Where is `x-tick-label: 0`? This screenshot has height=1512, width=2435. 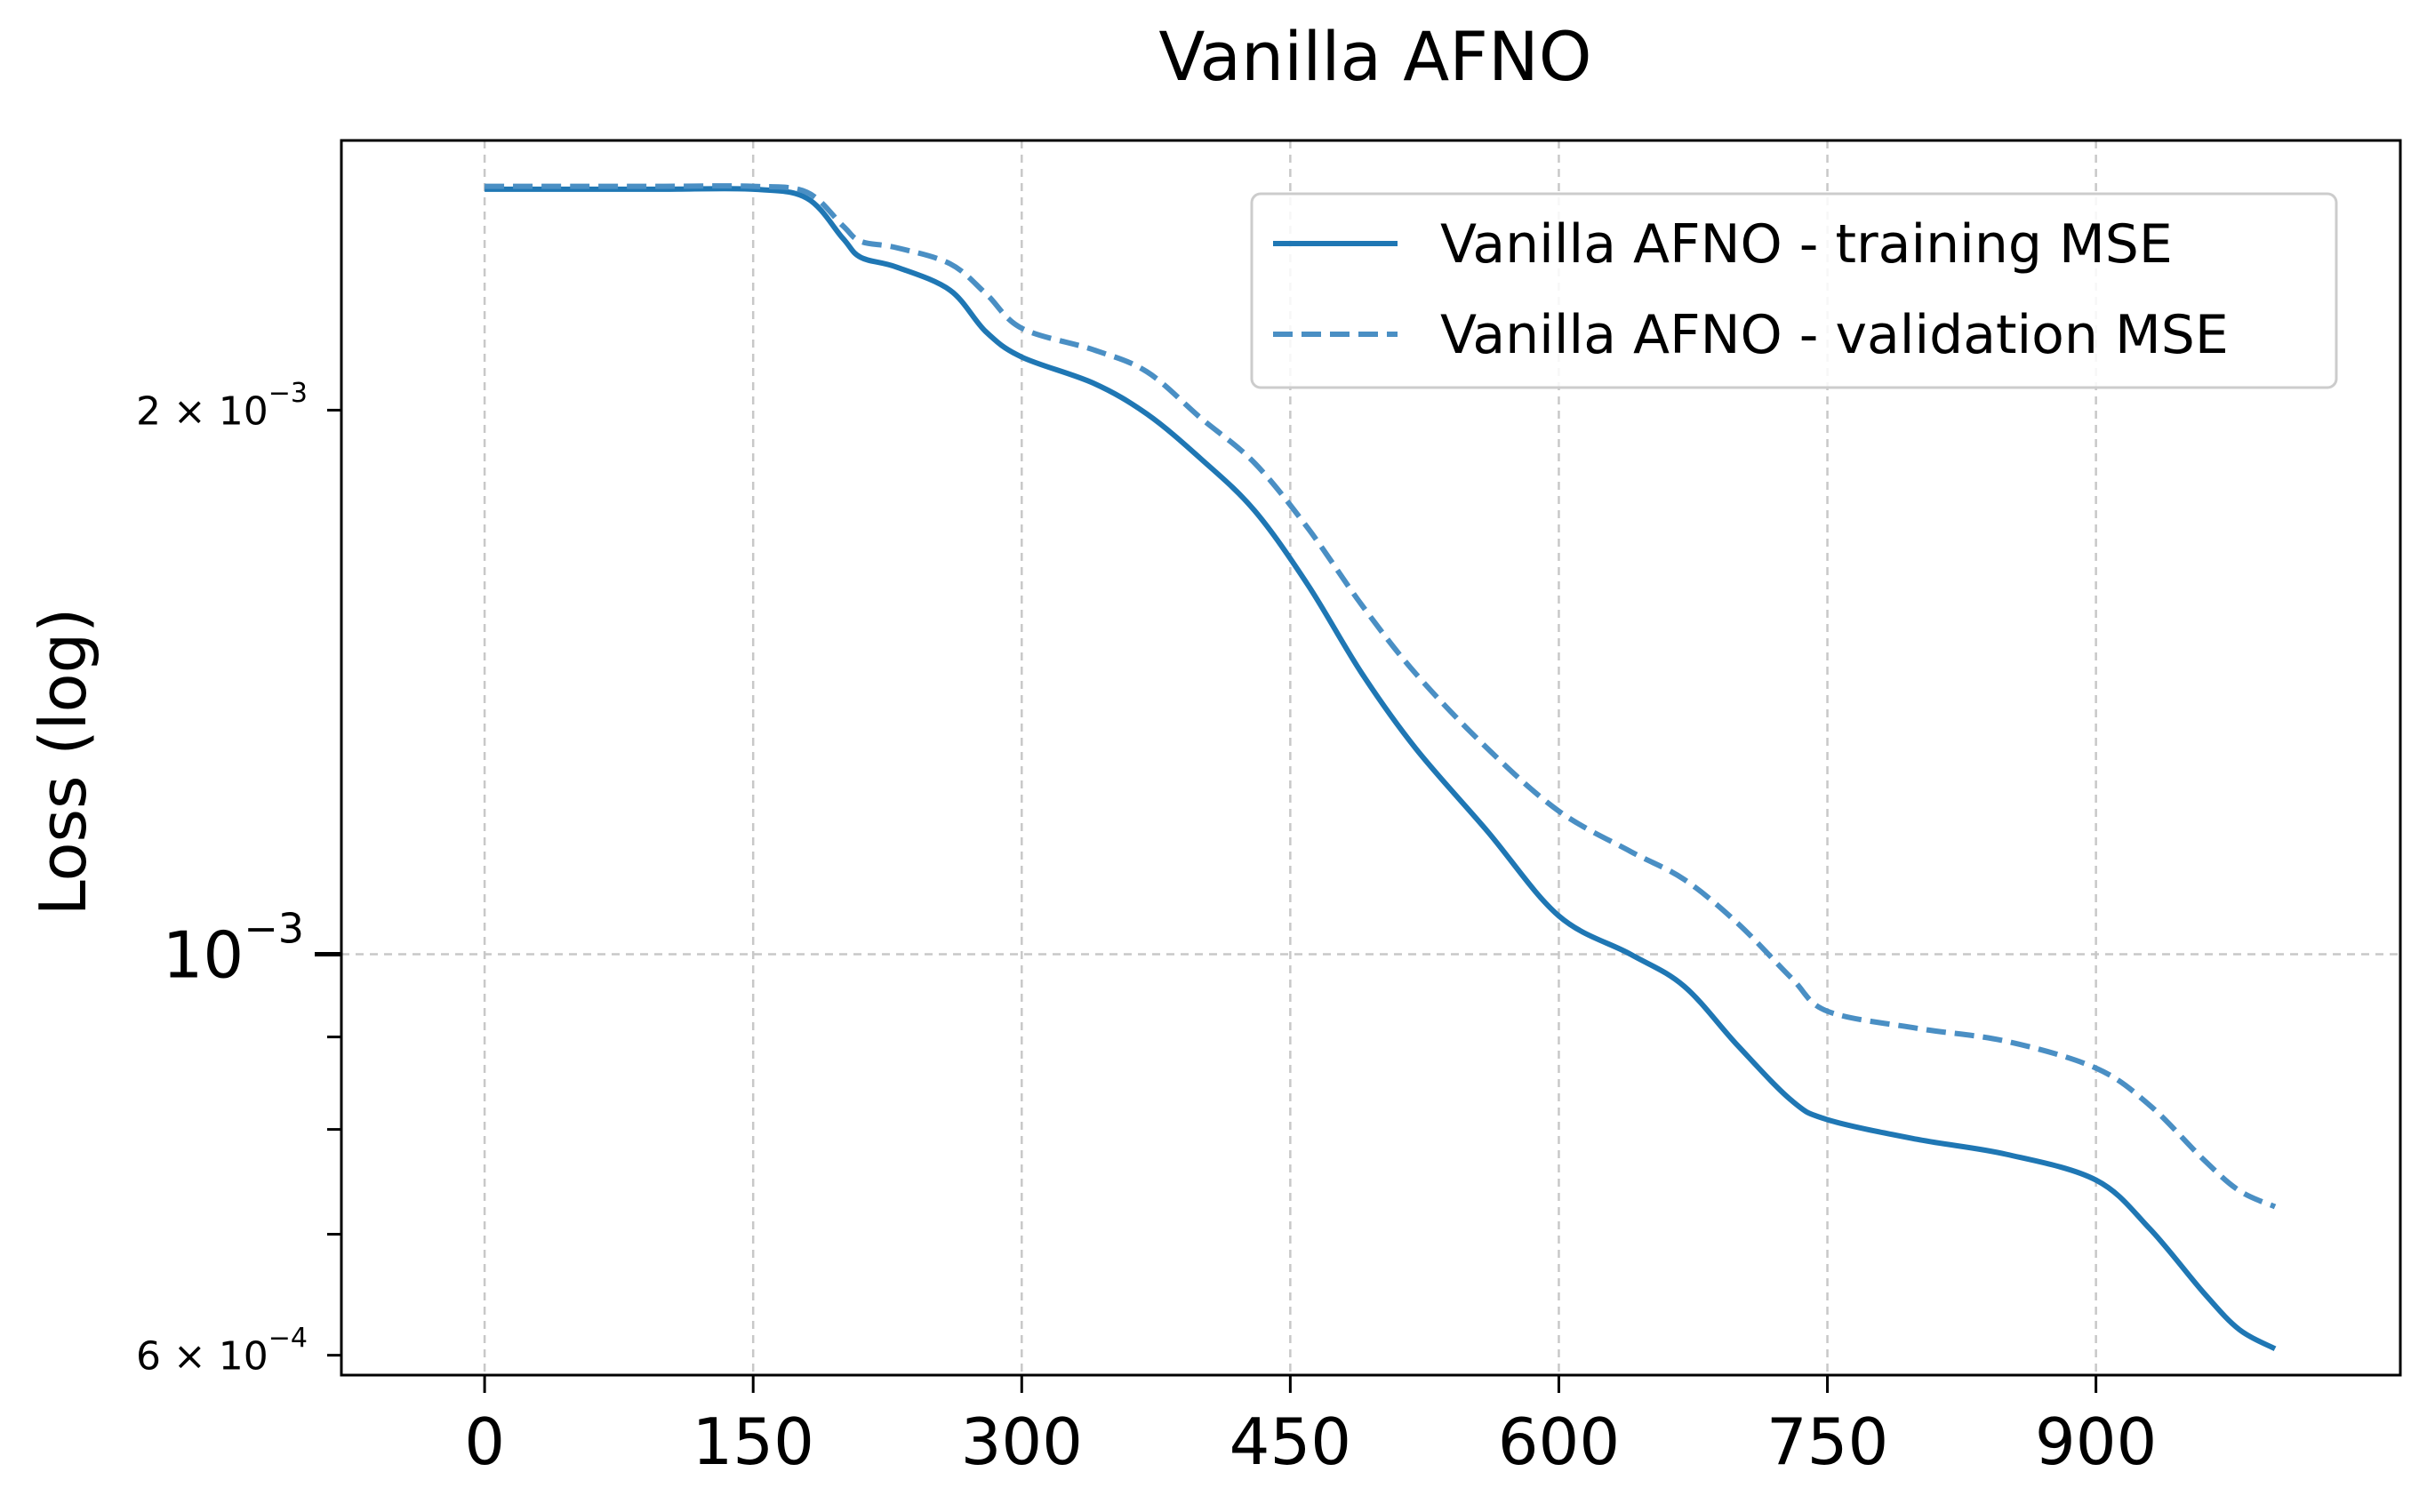 x-tick-label: 0 is located at coordinates (485, 1441).